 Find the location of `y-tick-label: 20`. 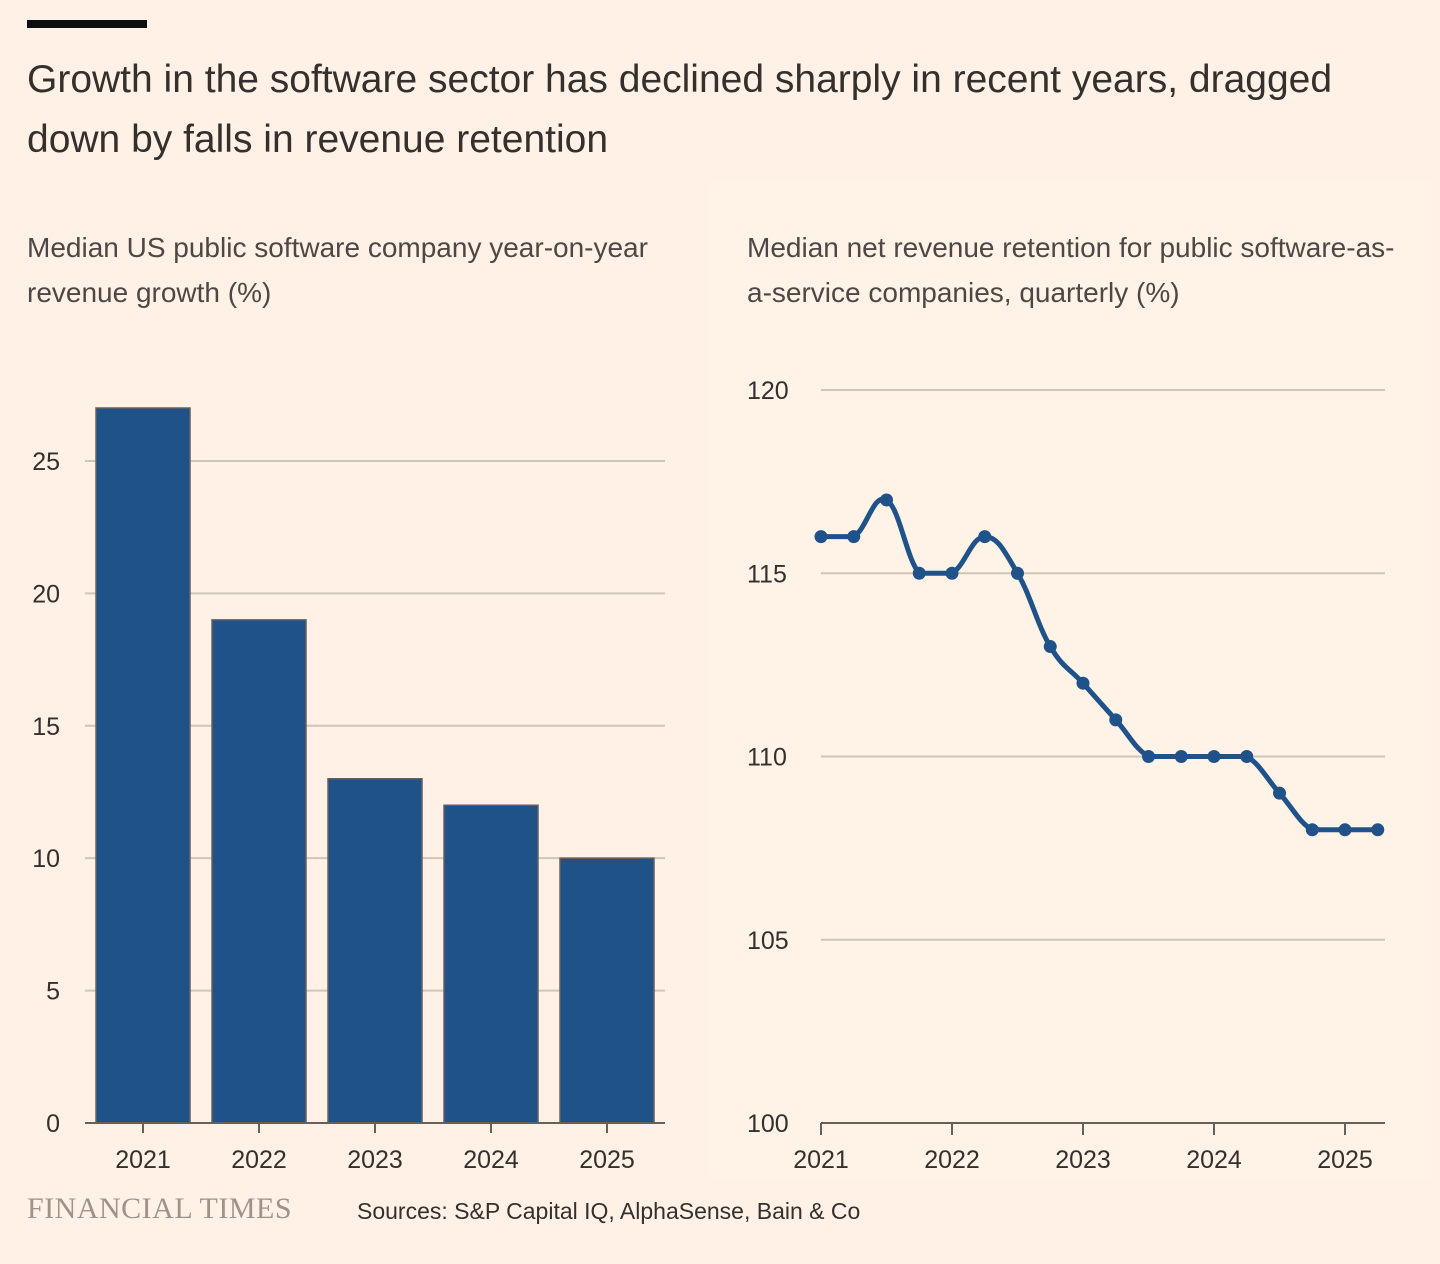

y-tick-label: 20 is located at coordinates (46, 594).